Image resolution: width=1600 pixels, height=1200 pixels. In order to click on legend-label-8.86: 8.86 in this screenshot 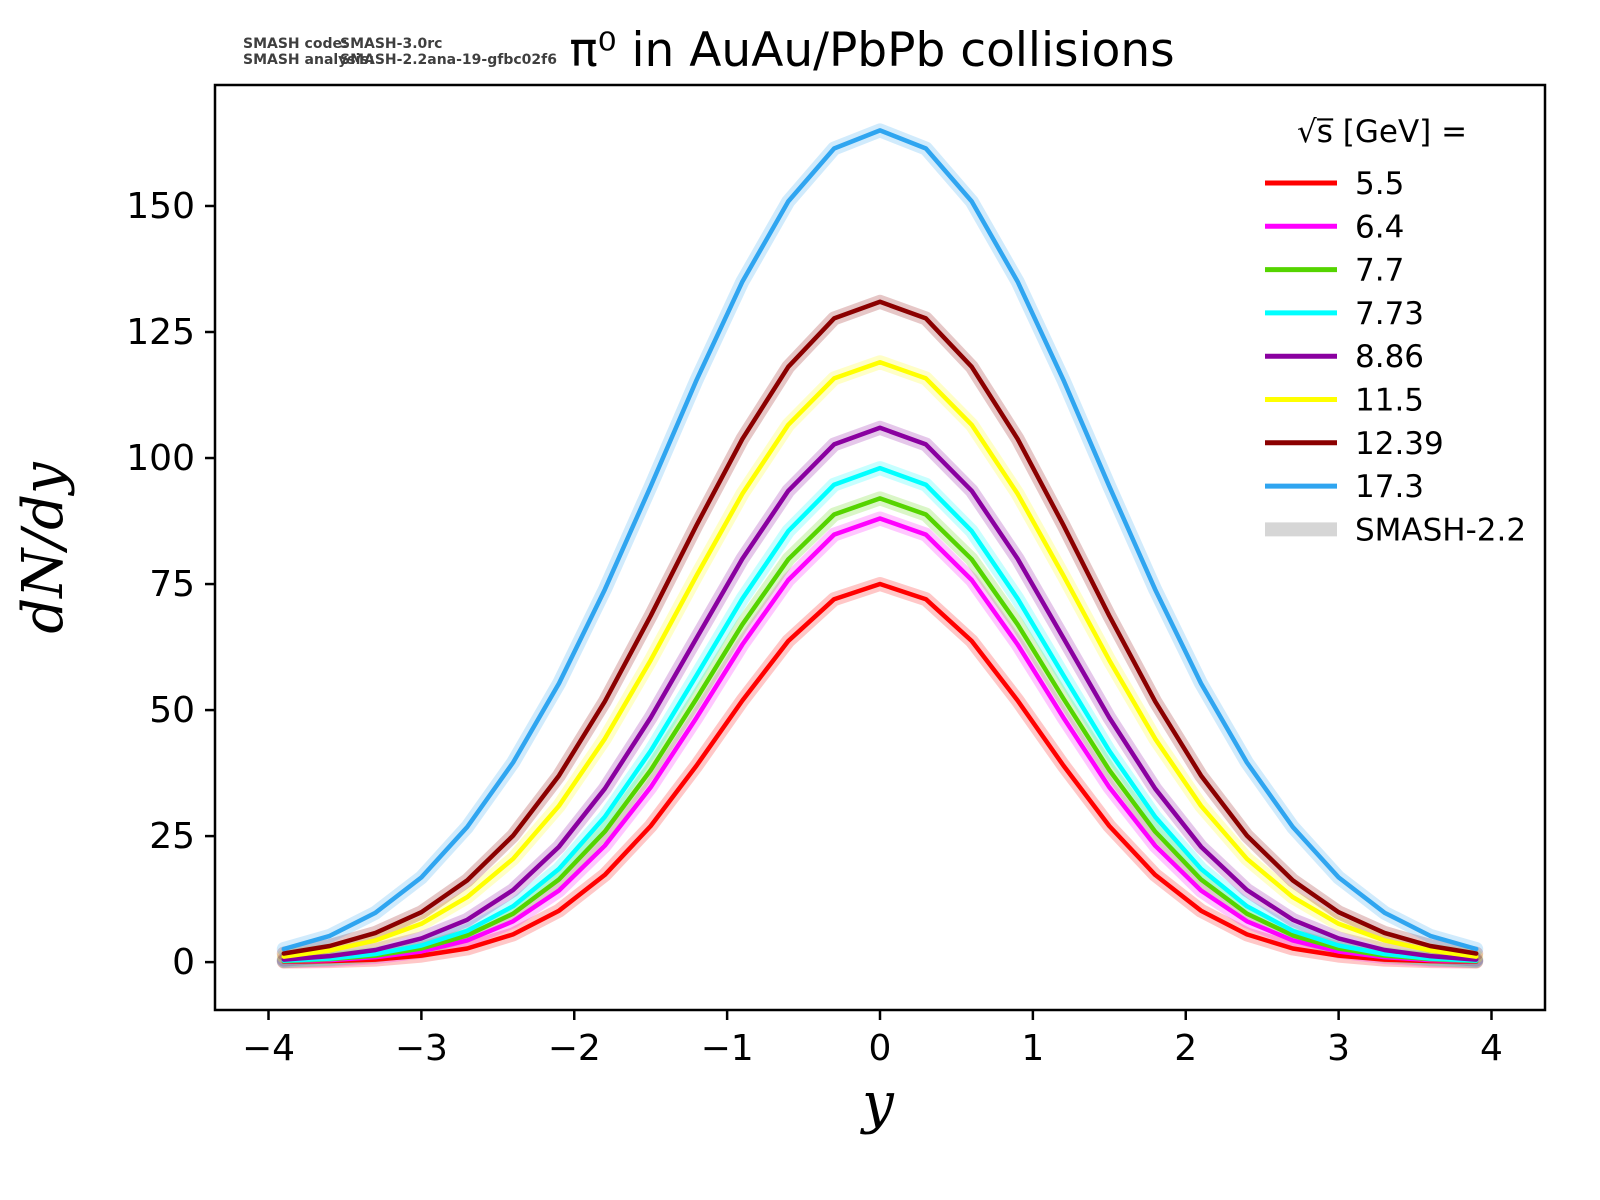, I will do `click(1389, 357)`.